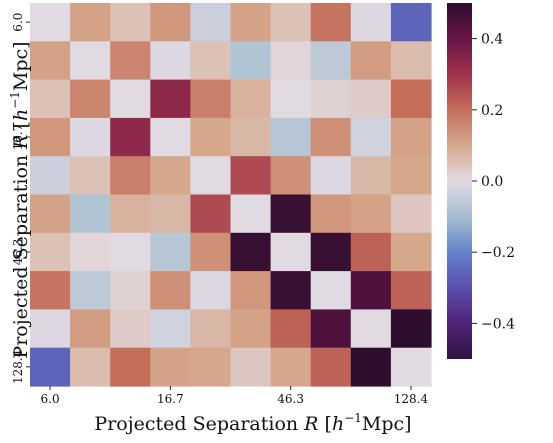  I want to click on x-tick-label: 128.4, so click(411, 399).